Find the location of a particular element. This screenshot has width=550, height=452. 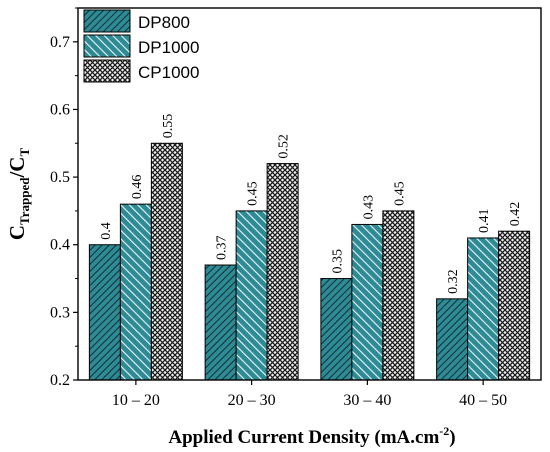

y-tick-label-3: 0.4 is located at coordinates (60, 245).